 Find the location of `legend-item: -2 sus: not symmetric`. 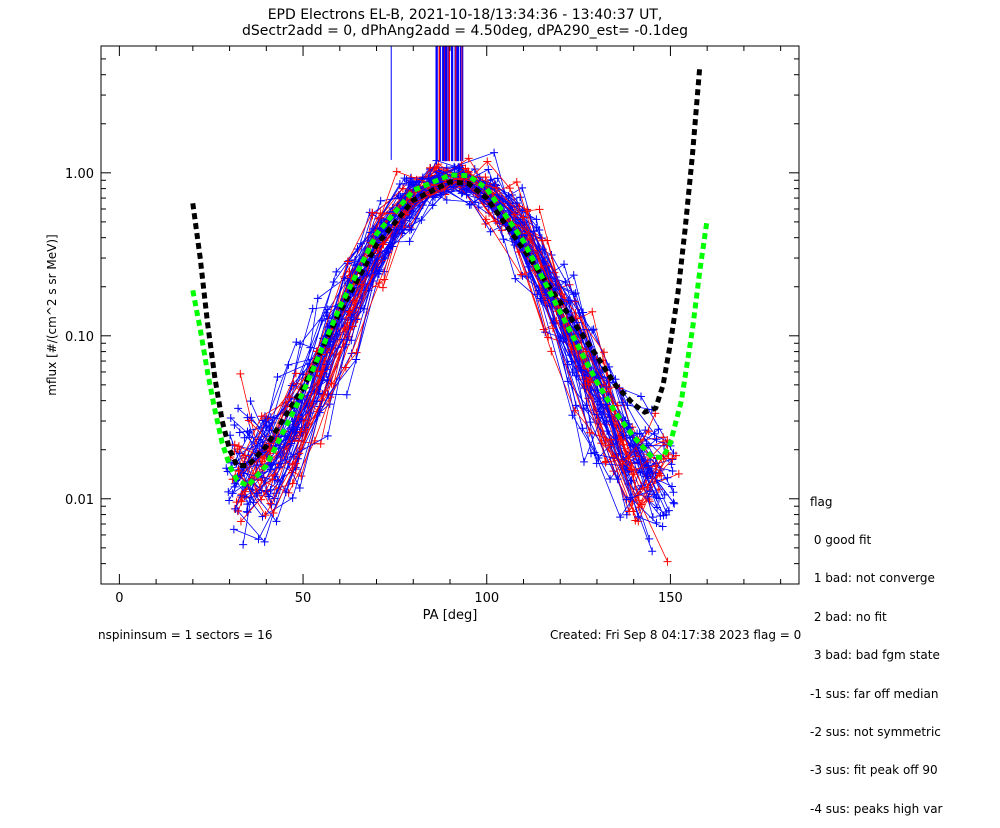

legend-item: -2 sus: not symmetric is located at coordinates (875, 731).